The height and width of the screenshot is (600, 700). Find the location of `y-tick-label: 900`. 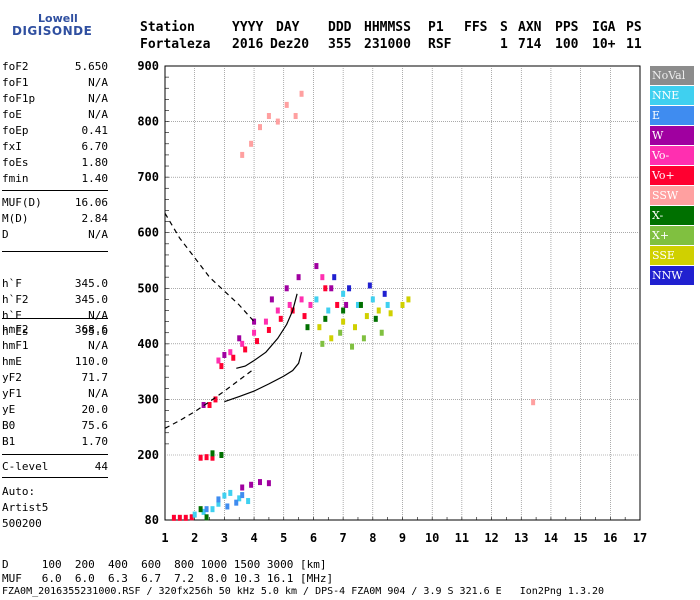

y-tick-label: 900 is located at coordinates (148, 66).